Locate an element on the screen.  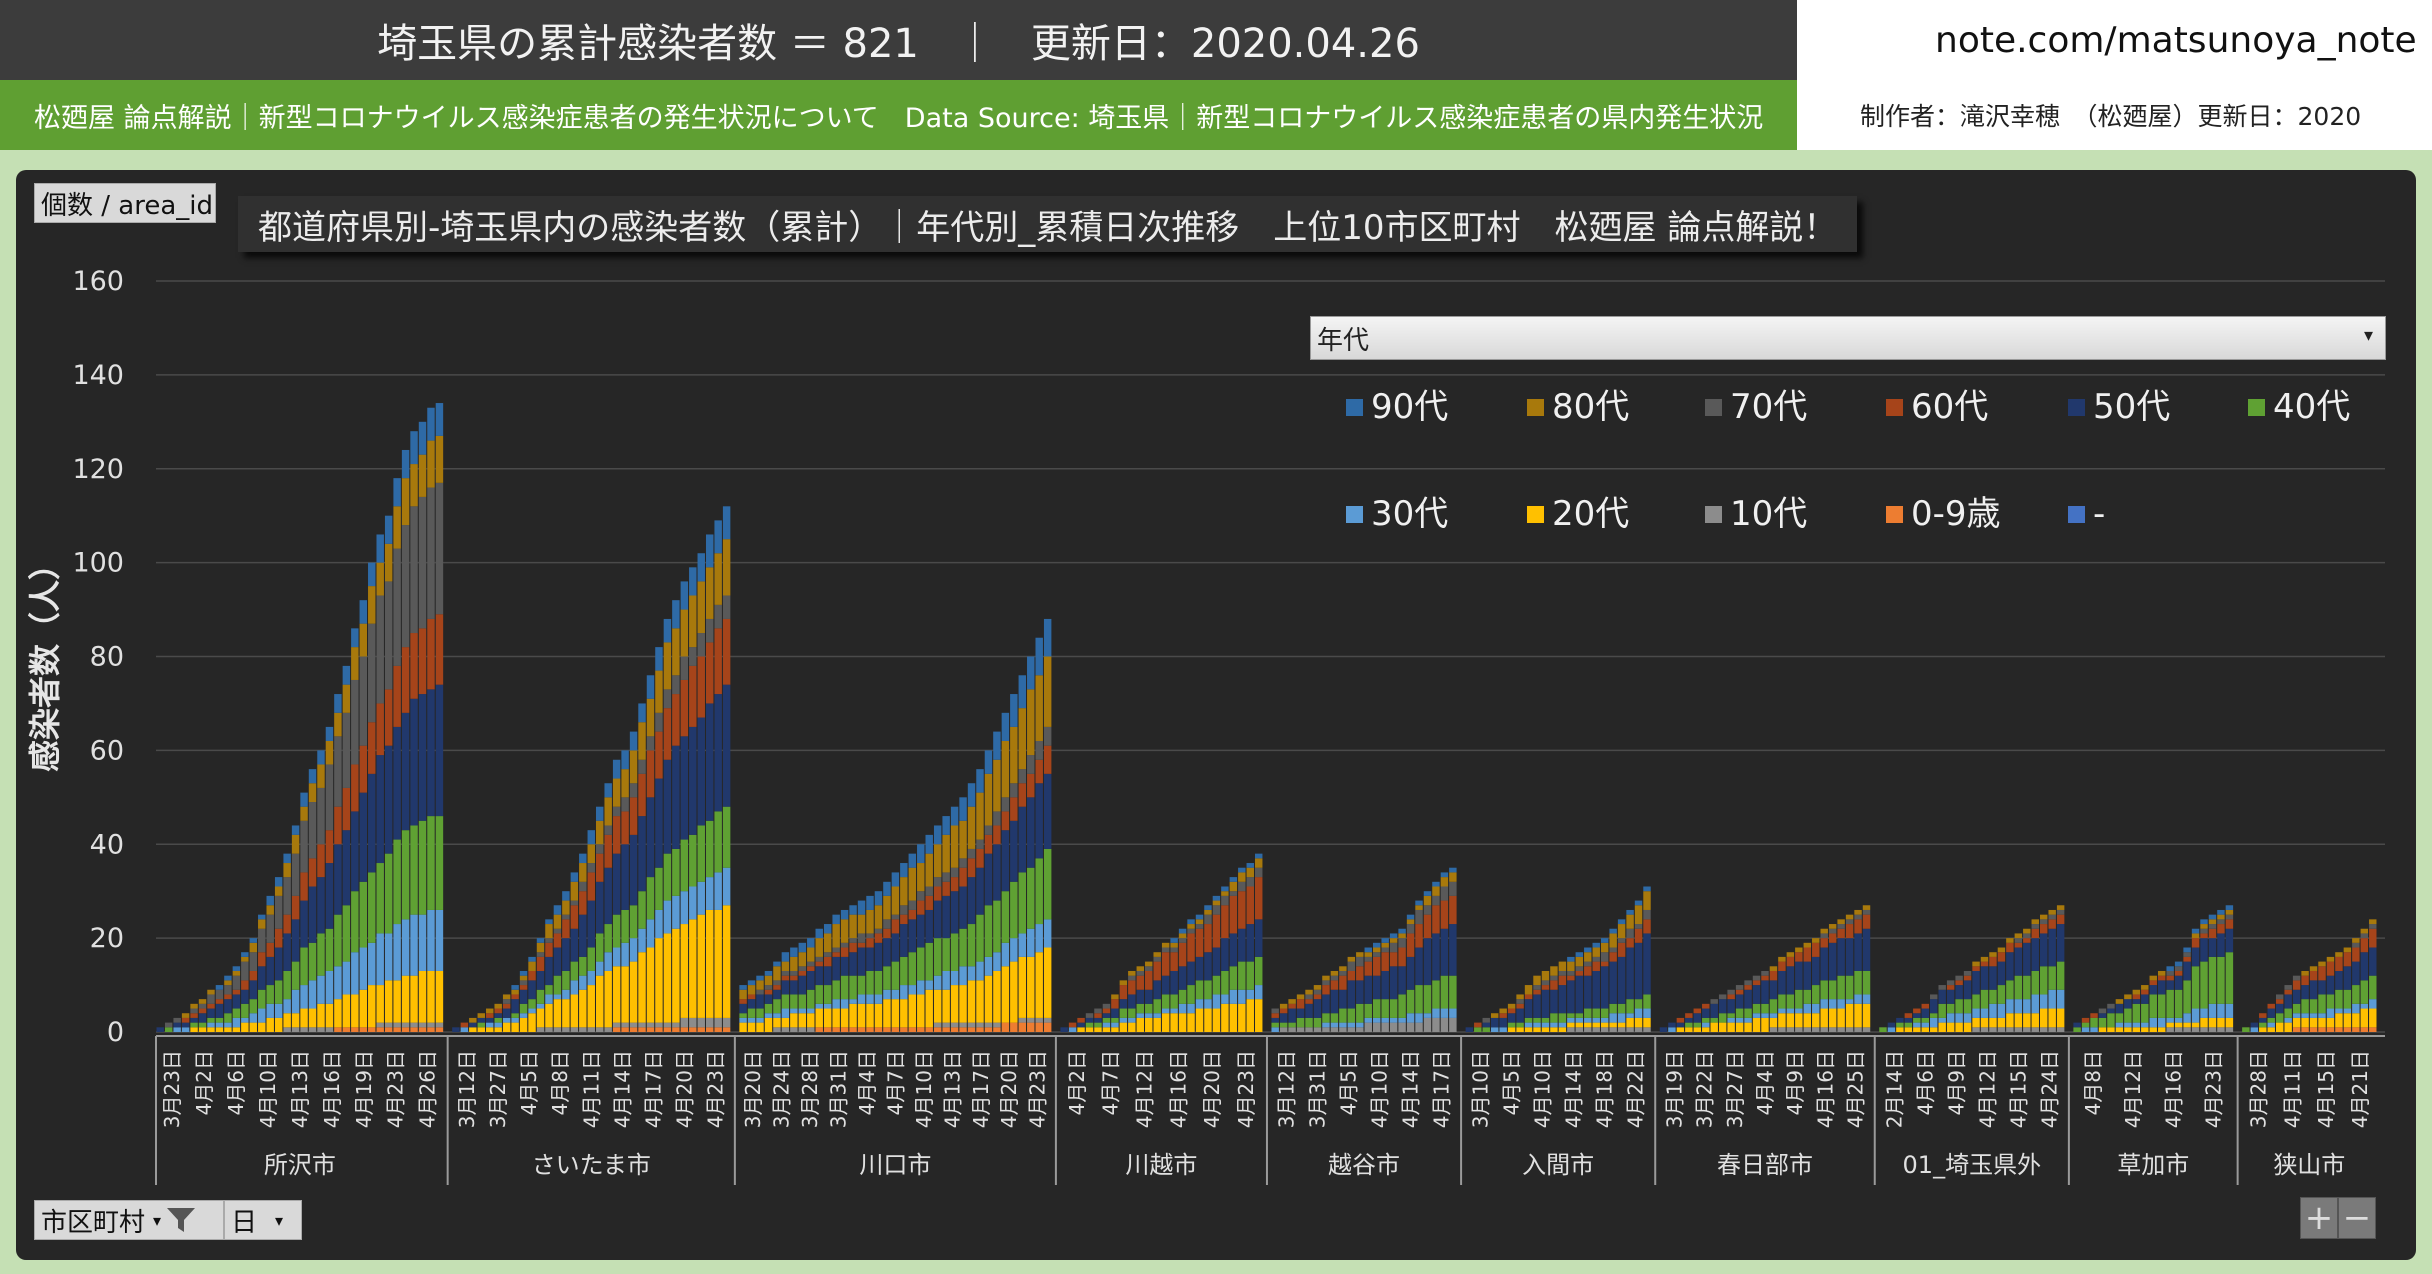
site-url: note.com/matsunoya_note is located at coordinates (2114, 40).